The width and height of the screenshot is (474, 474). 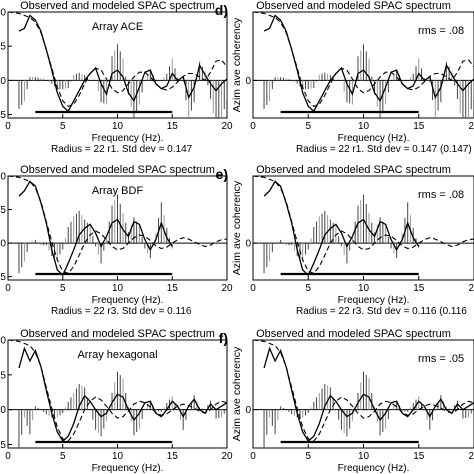 I want to click on radius-stddev-label: Radius = 22 r3. Std dev = 0.116 (0.116, so click(x=381, y=311).